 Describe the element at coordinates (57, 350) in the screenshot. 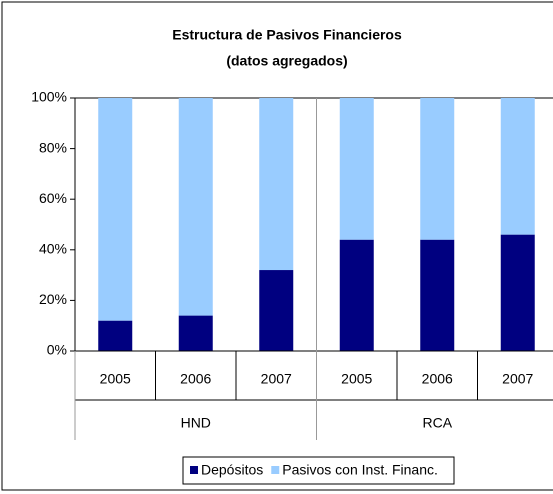

I see `y-tick-label: 0%` at that location.